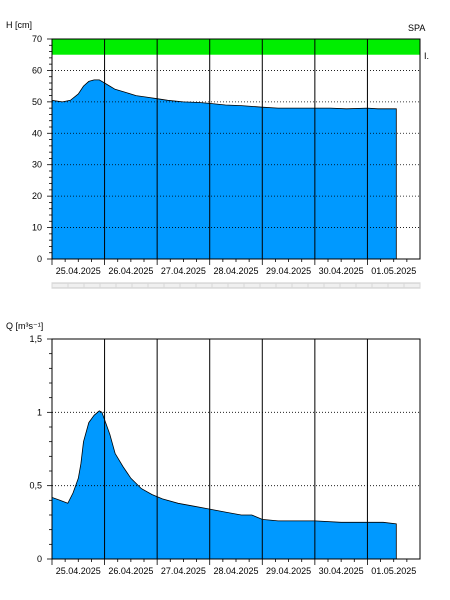 The width and height of the screenshot is (450, 600). What do you see at coordinates (37, 165) in the screenshot?
I see `h-y-tick-label-3: 30` at bounding box center [37, 165].